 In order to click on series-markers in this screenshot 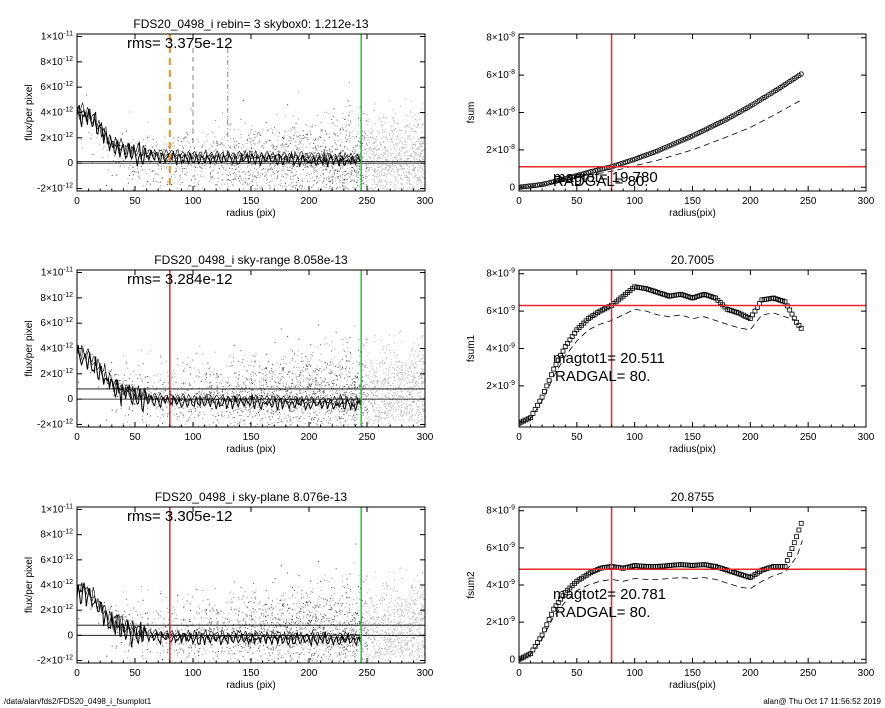, I will do `click(661, 130)`.